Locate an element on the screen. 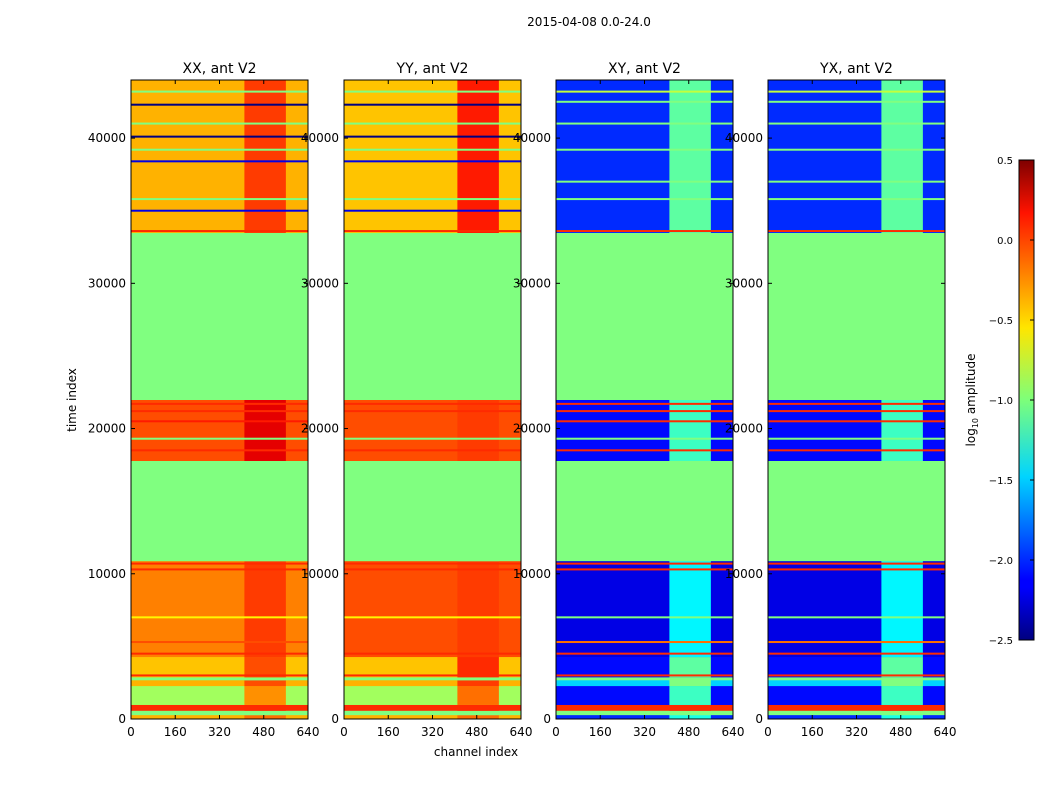 This screenshot has height=804, width=1050. y-axis-label: time index is located at coordinates (72, 400).